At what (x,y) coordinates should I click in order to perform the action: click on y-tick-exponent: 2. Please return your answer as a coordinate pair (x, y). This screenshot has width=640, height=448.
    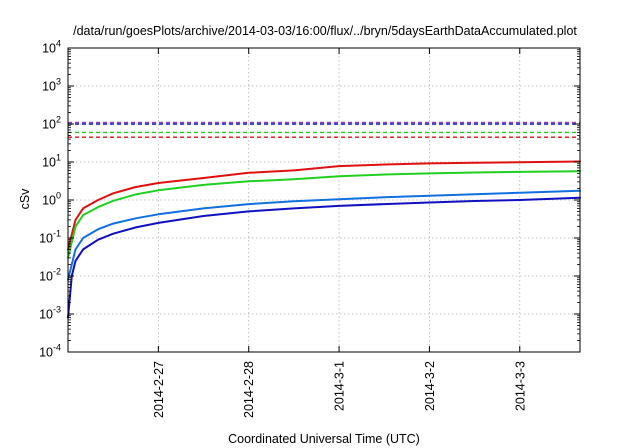
    Looking at the image, I should click on (58, 120).